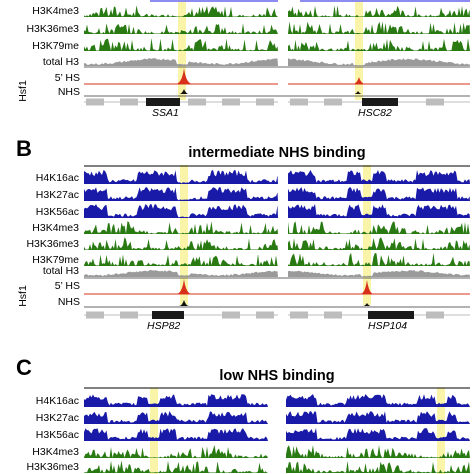 The height and width of the screenshot is (474, 474). What do you see at coordinates (277, 376) in the screenshot?
I see `panel-title-c: low NHS binding` at bounding box center [277, 376].